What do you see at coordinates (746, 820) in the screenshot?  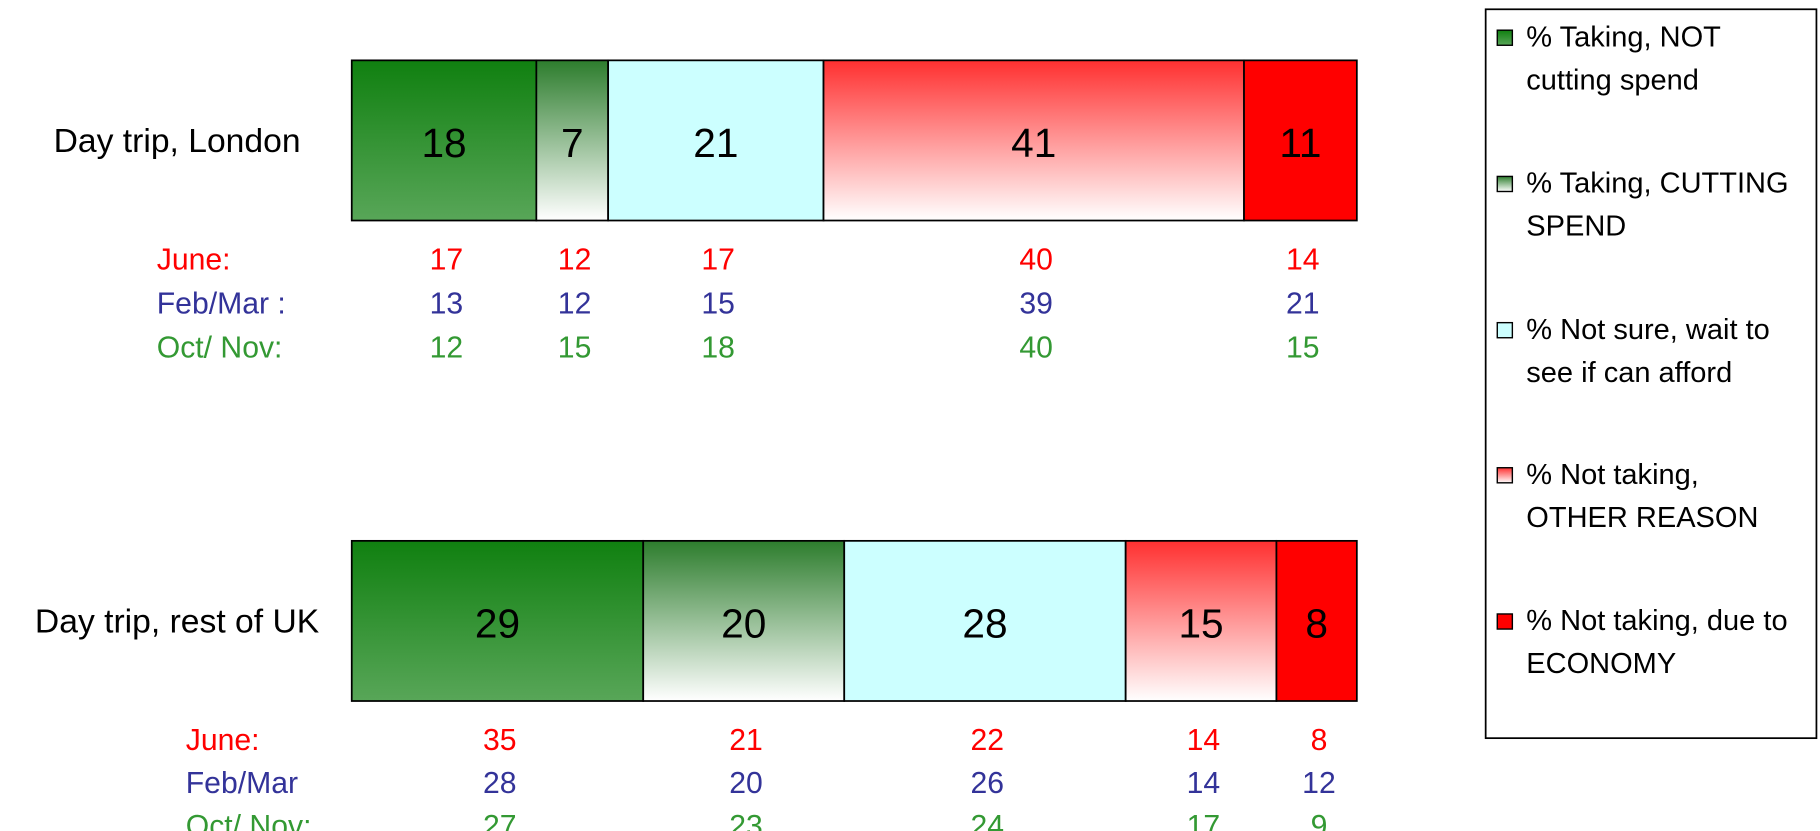 I see `comparison-value: 23` at bounding box center [746, 820].